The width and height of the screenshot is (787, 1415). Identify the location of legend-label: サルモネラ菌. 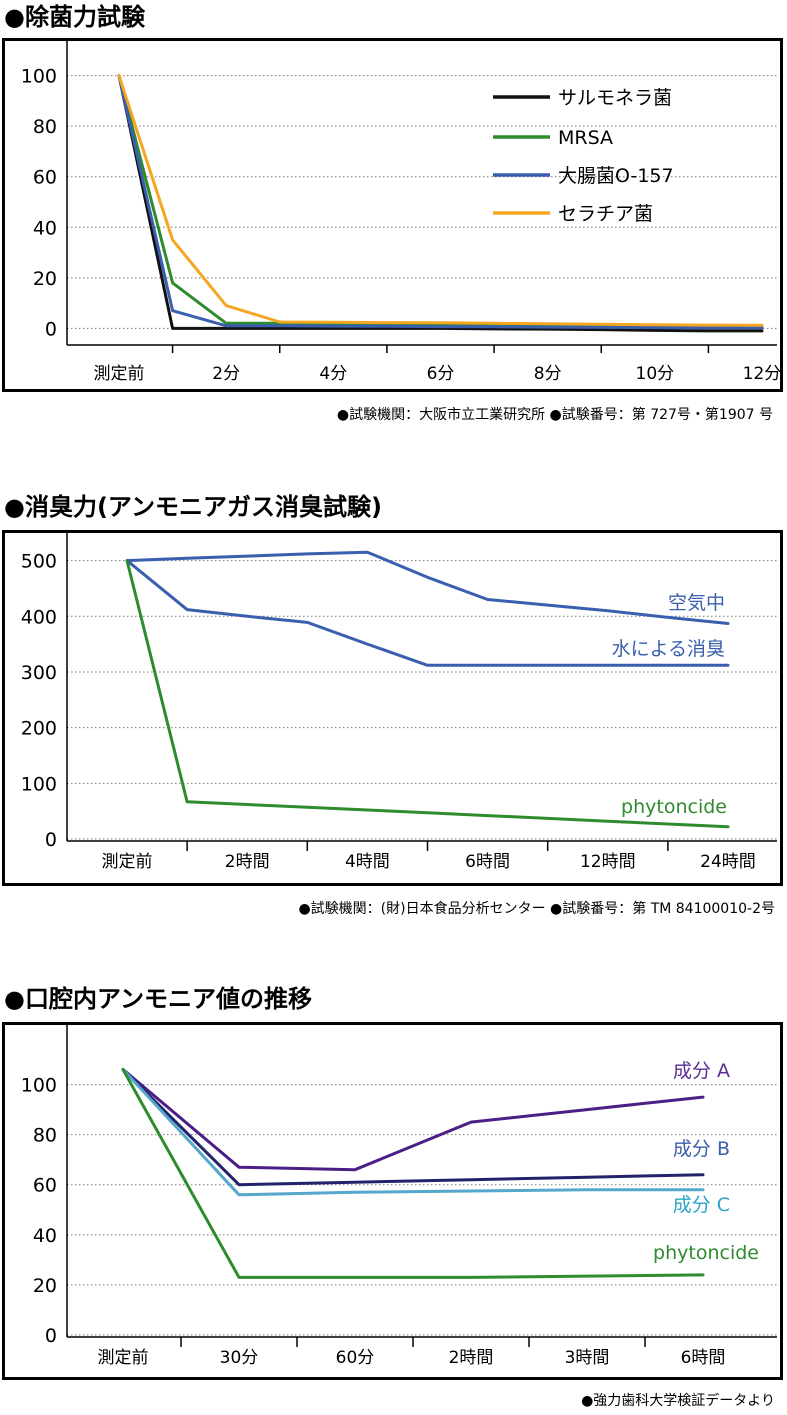
(615, 98).